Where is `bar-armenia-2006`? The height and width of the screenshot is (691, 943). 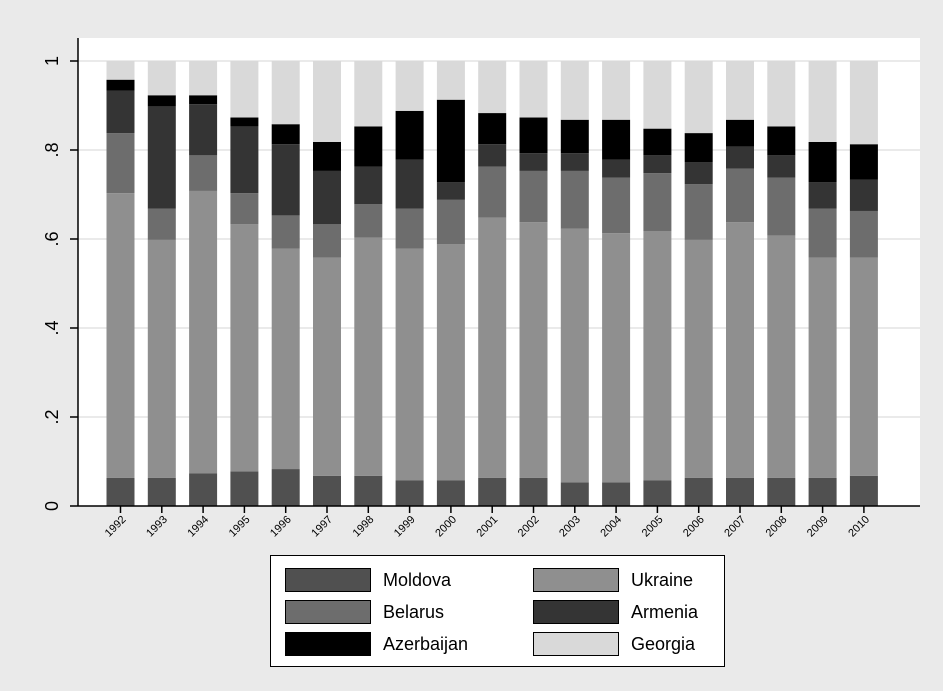 bar-armenia-2006 is located at coordinates (698, 173).